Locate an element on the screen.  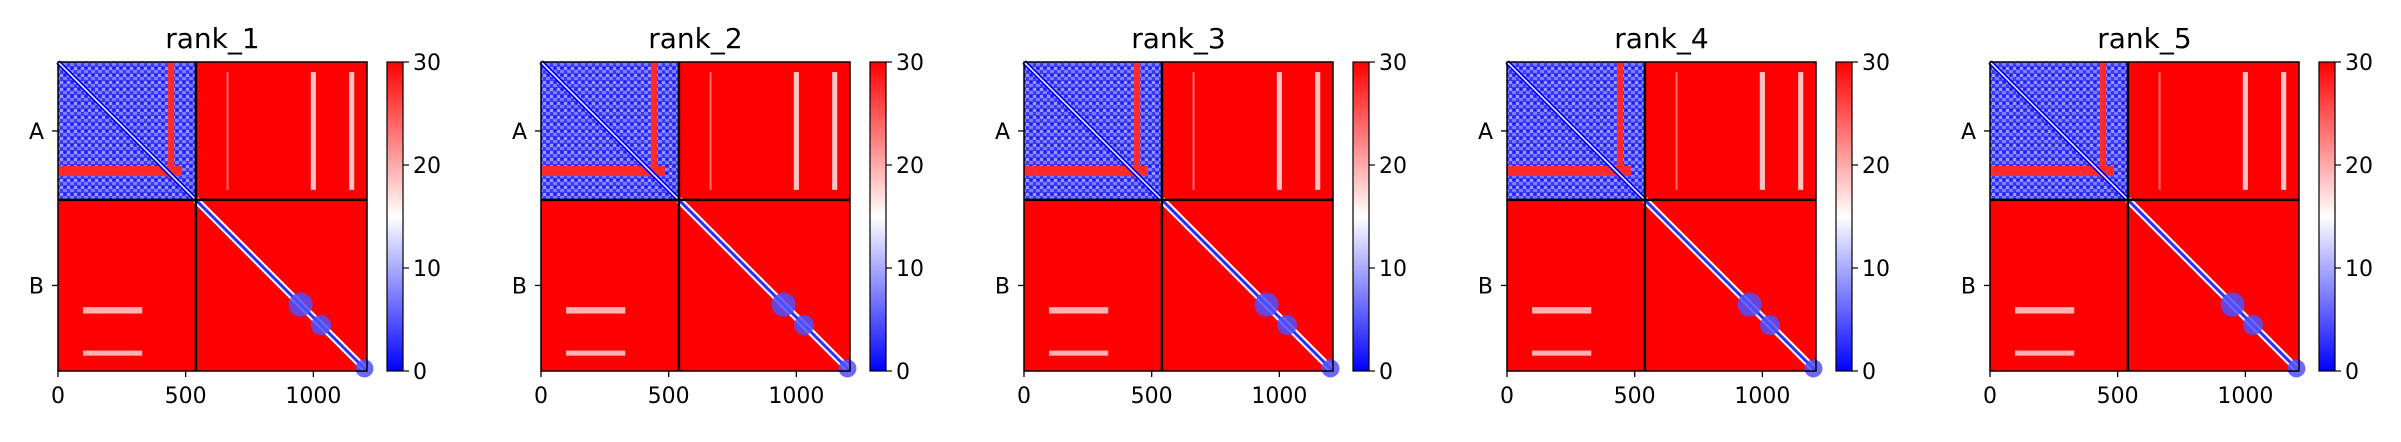
panel-title: rank_3 is located at coordinates (1178, 38).